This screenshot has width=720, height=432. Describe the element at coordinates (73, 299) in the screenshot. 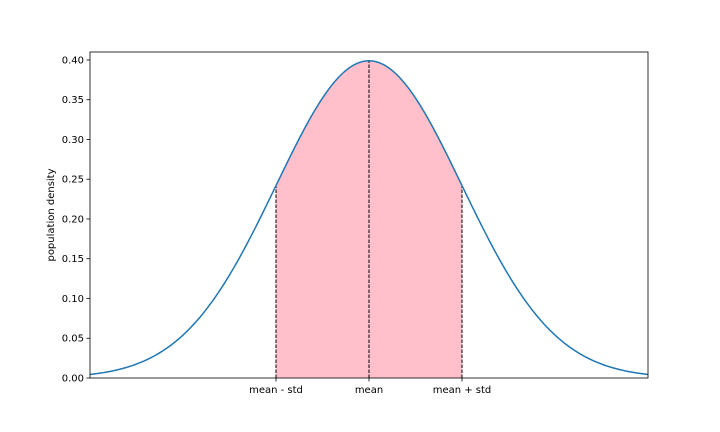

I see `y-tick-label-2: 0.10` at that location.